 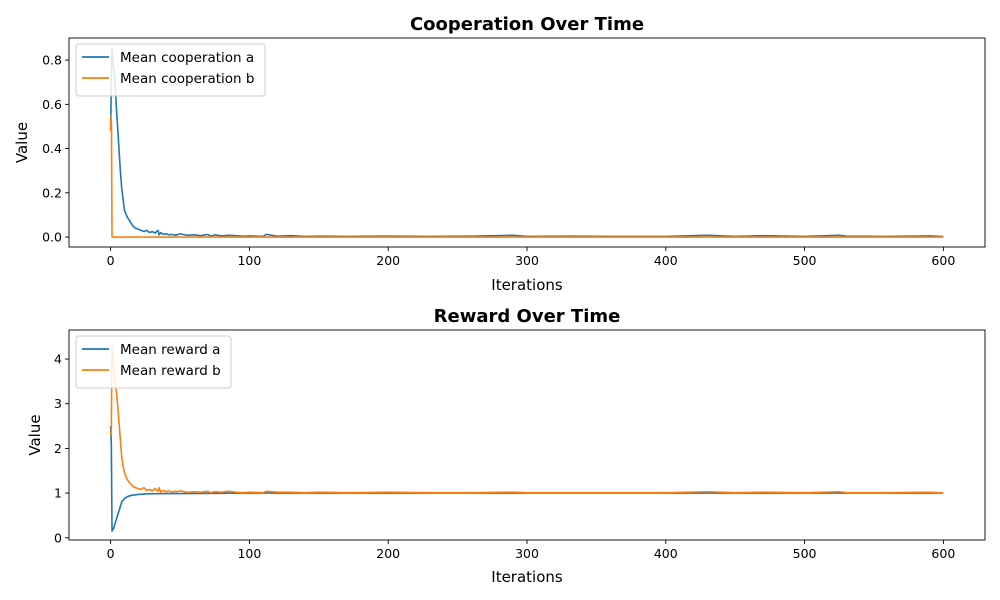 I want to click on y-tick-label: 0, so click(x=58, y=537).